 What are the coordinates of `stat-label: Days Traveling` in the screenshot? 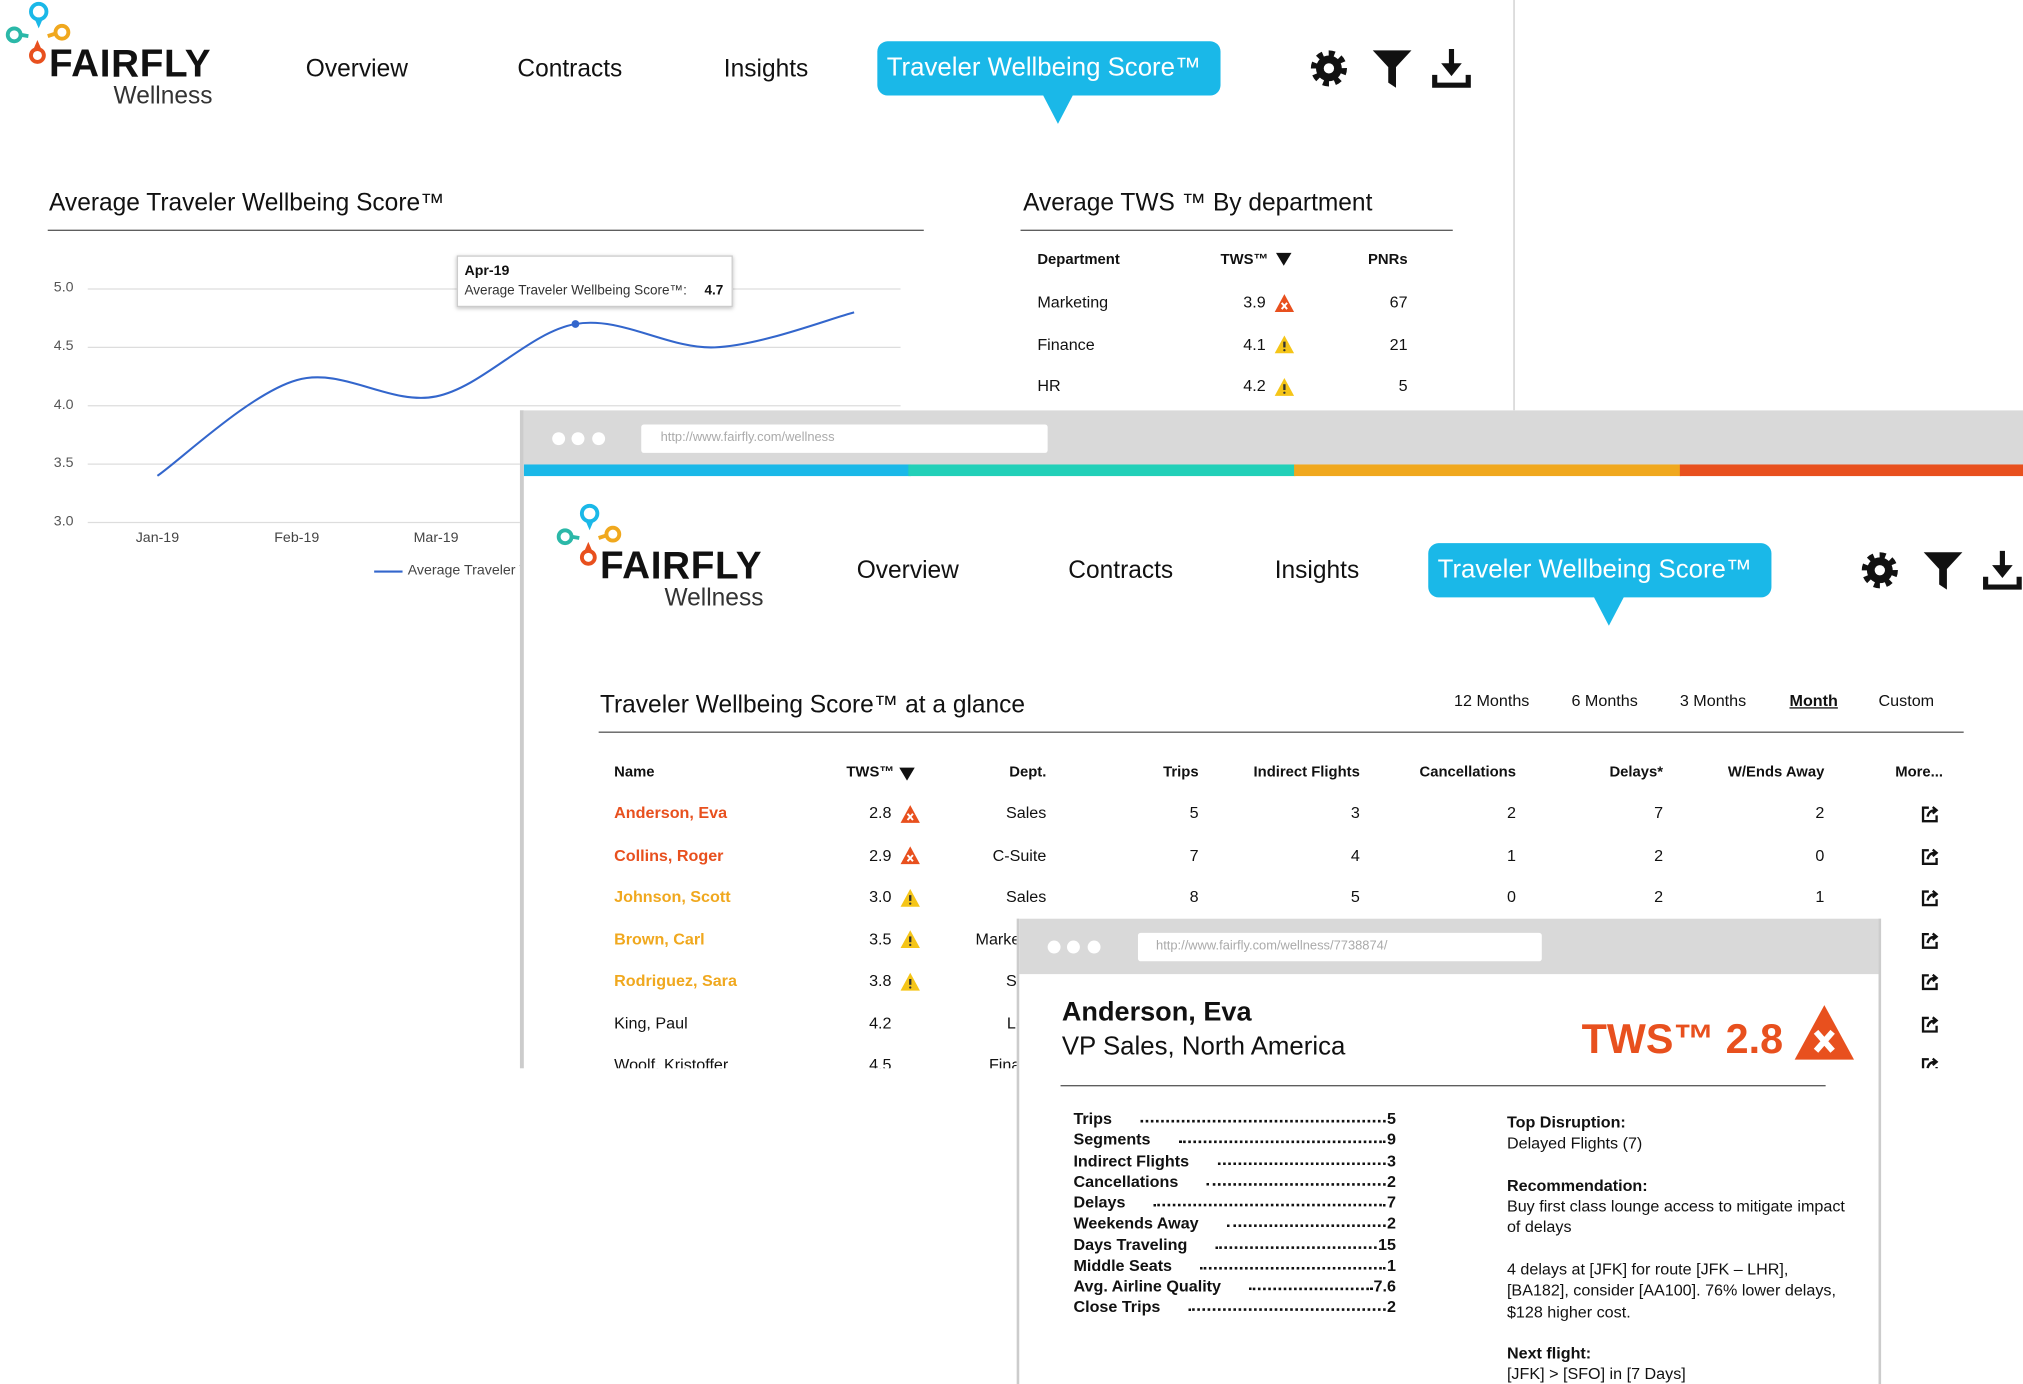 It's located at (1130, 1244).